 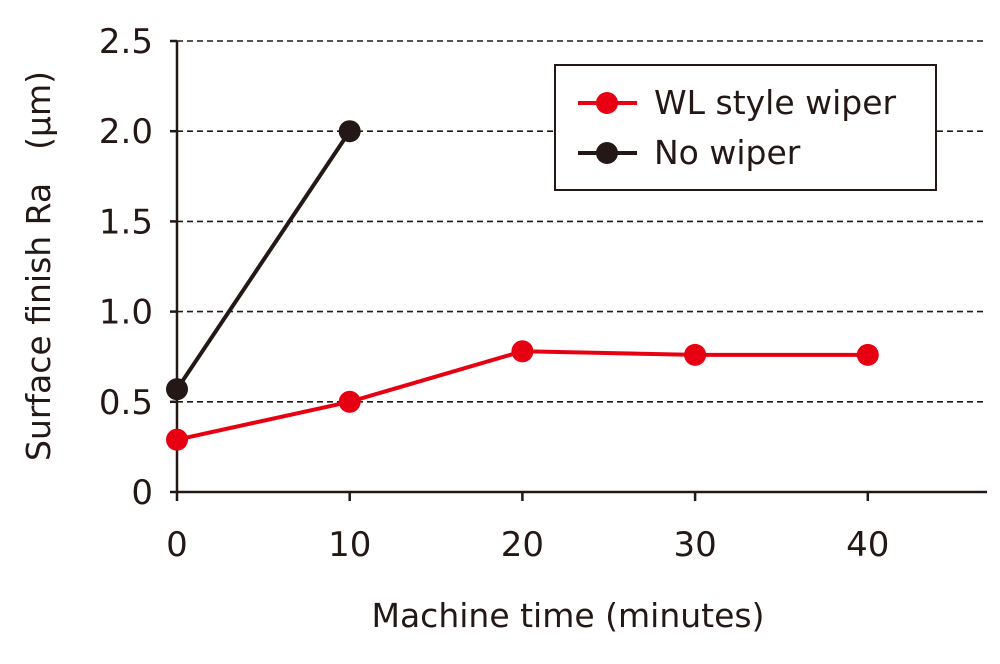 What do you see at coordinates (567, 615) in the screenshot?
I see `x-axis-title: Machine time (minutes)` at bounding box center [567, 615].